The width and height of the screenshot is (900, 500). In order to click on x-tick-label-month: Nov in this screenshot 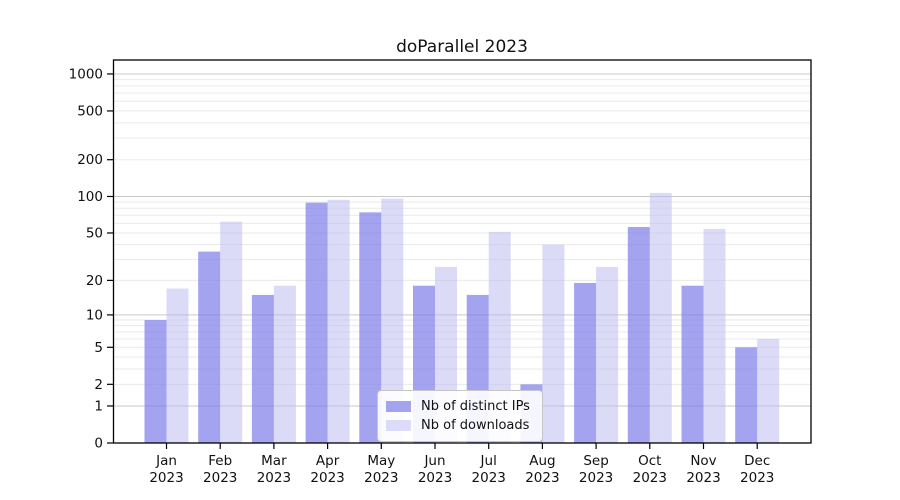, I will do `click(703, 461)`.